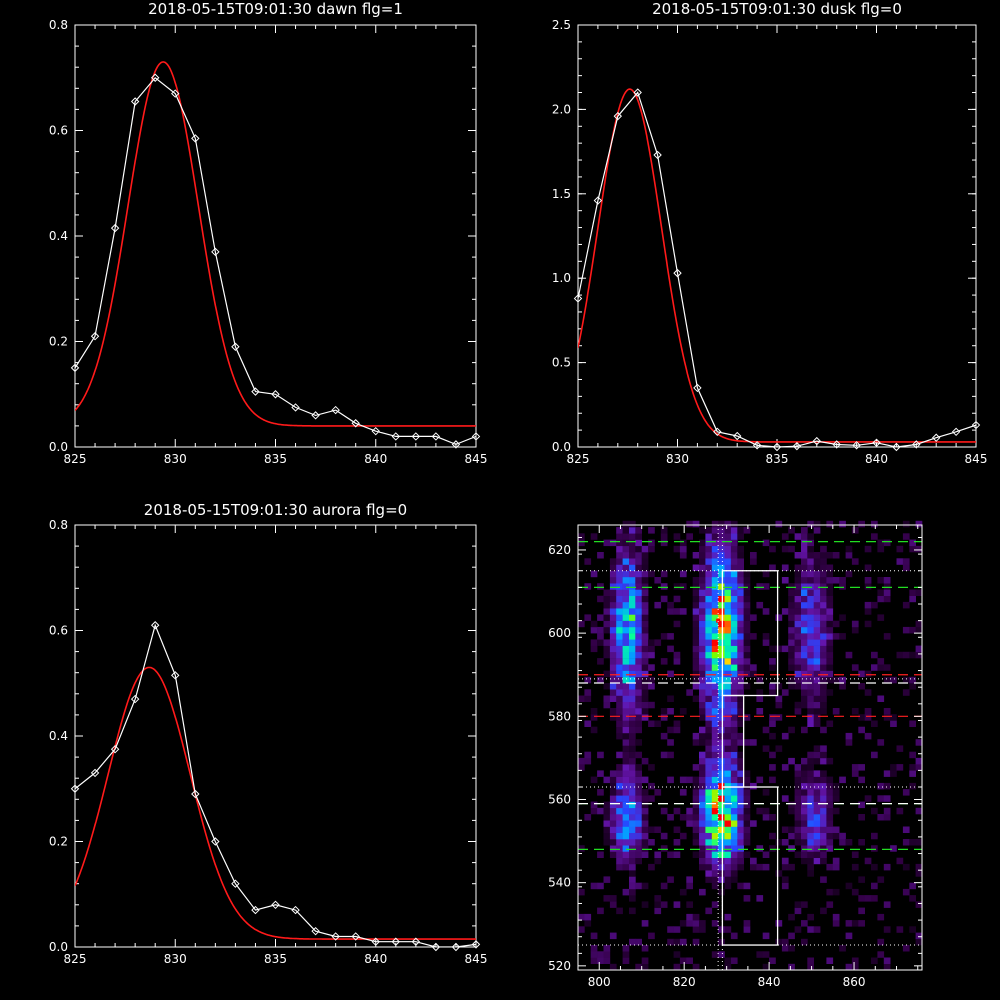  What do you see at coordinates (255, 391) in the screenshot?
I see `data-point` at bounding box center [255, 391].